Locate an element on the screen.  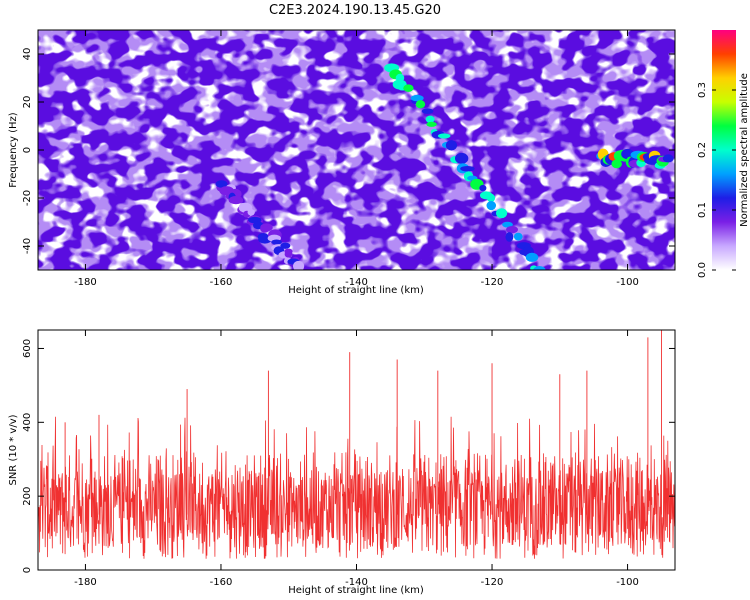
colorbar-ticks: 0.0 0.1 0.2 0.3 is located at coordinates (716, 180).